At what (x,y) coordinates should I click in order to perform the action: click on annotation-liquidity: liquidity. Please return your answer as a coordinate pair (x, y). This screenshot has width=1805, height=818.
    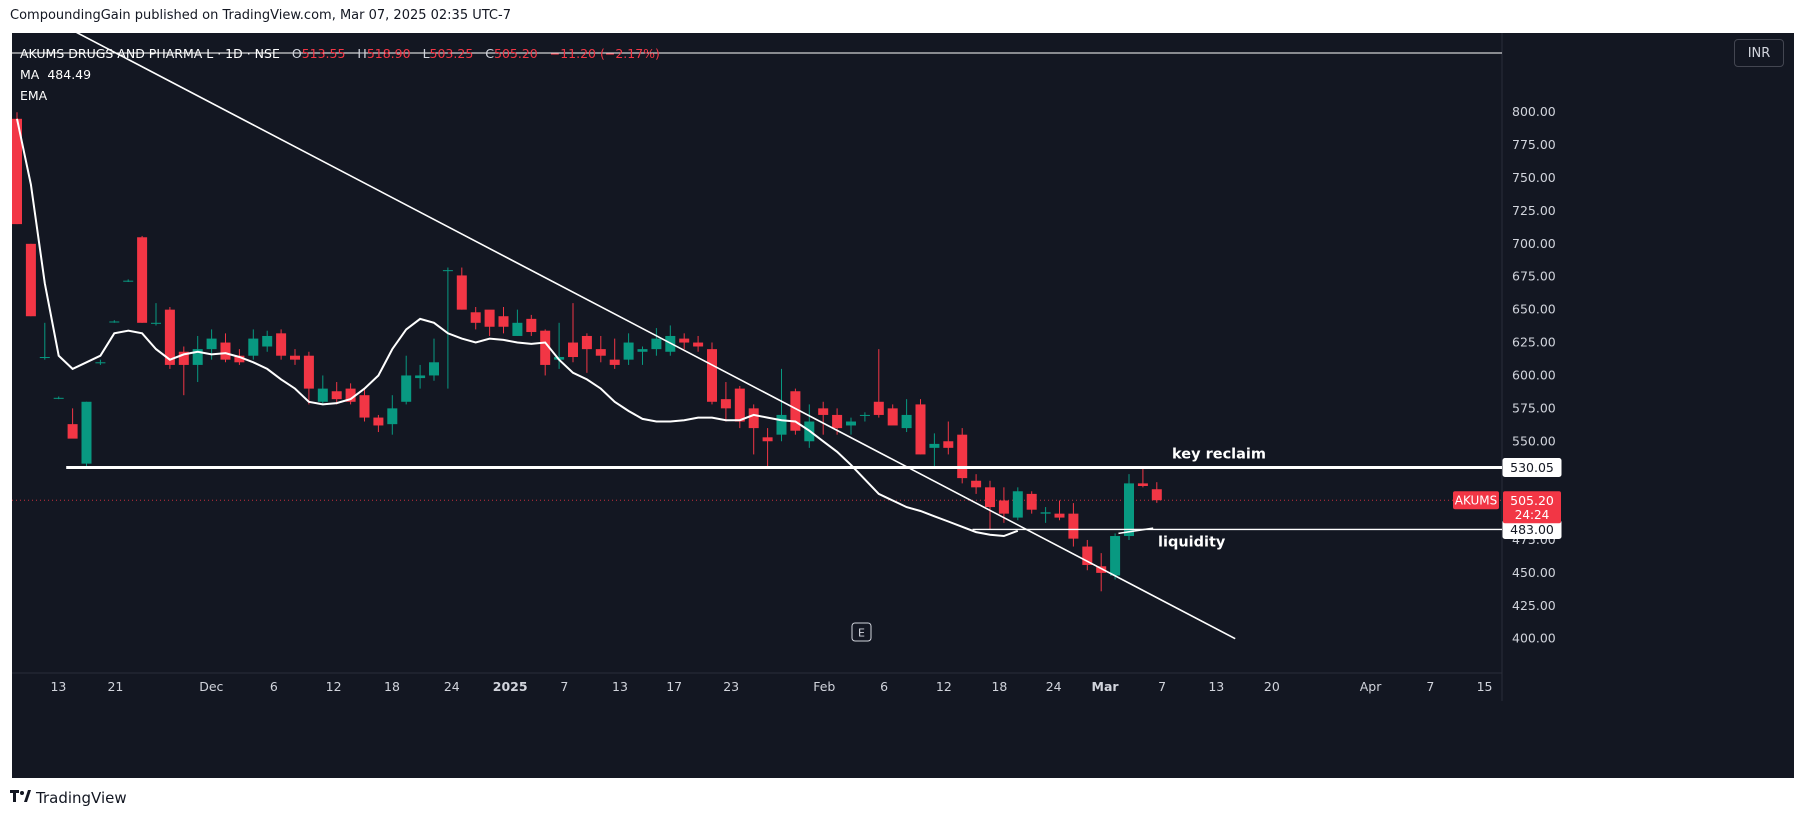
    Looking at the image, I should click on (1192, 542).